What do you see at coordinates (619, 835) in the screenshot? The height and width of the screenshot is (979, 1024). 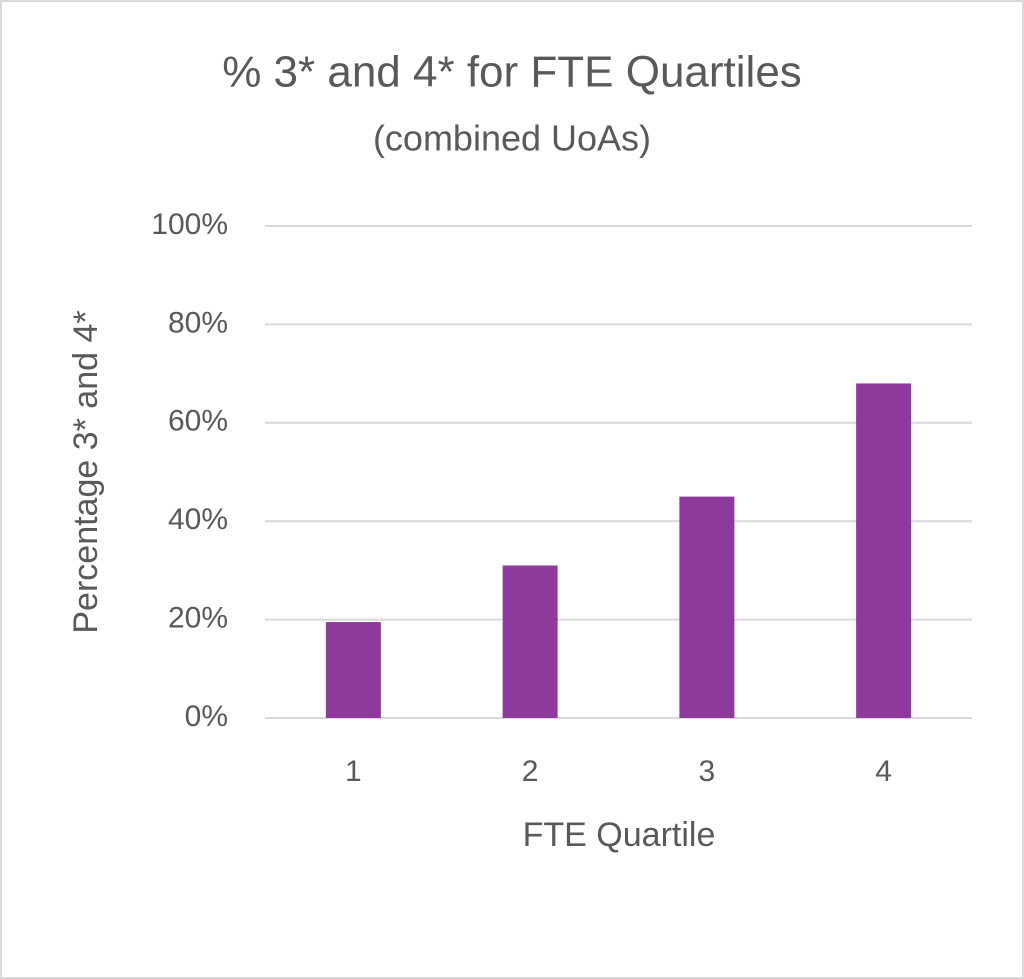 I see `x-axis-title: FTE Quartile` at bounding box center [619, 835].